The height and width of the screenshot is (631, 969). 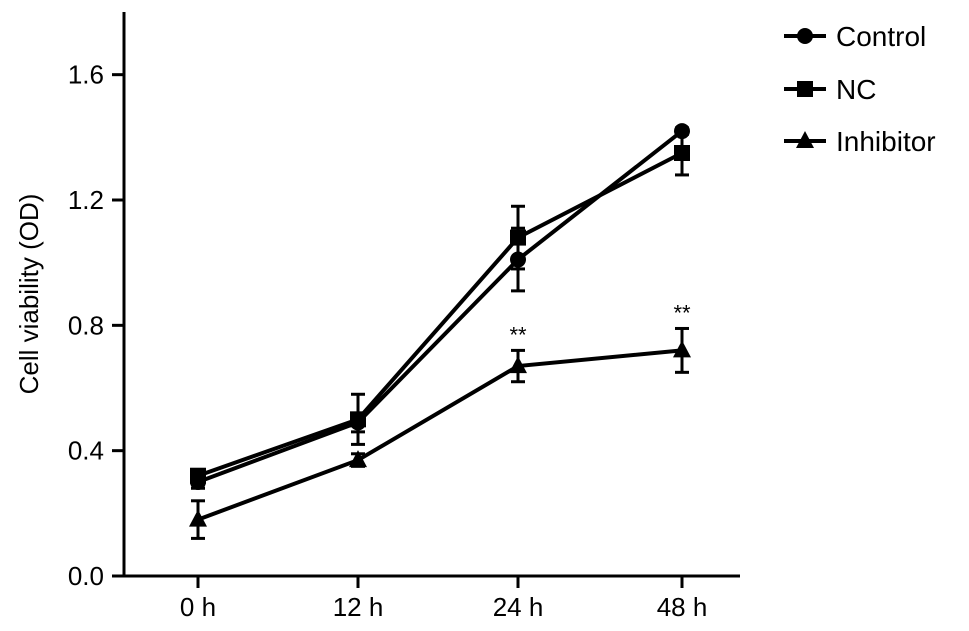 What do you see at coordinates (86, 451) in the screenshot?
I see `y-tick-label: 0.4` at bounding box center [86, 451].